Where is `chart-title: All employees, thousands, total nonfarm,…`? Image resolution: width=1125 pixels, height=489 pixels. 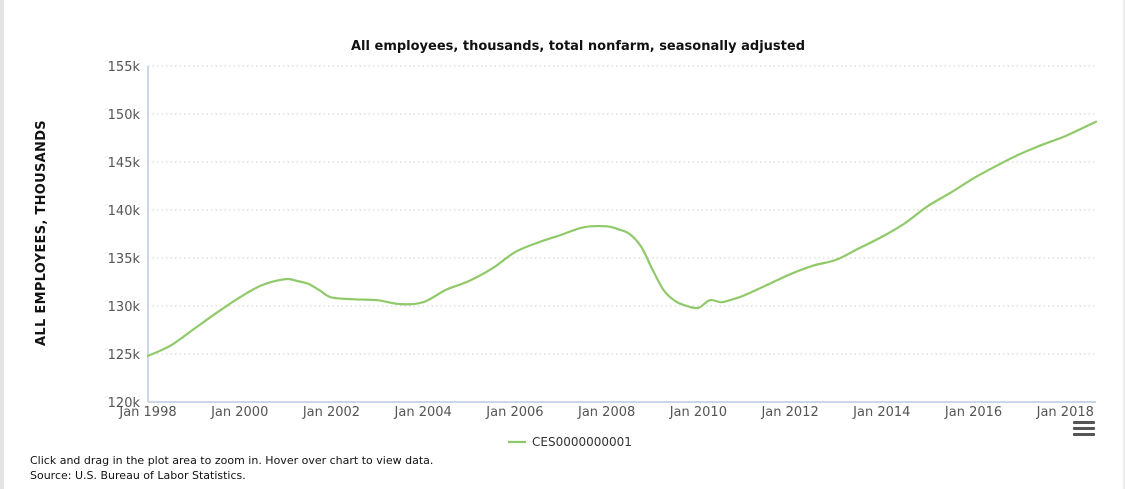
chart-title: All employees, thousands, total nonfarm,… is located at coordinates (578, 46).